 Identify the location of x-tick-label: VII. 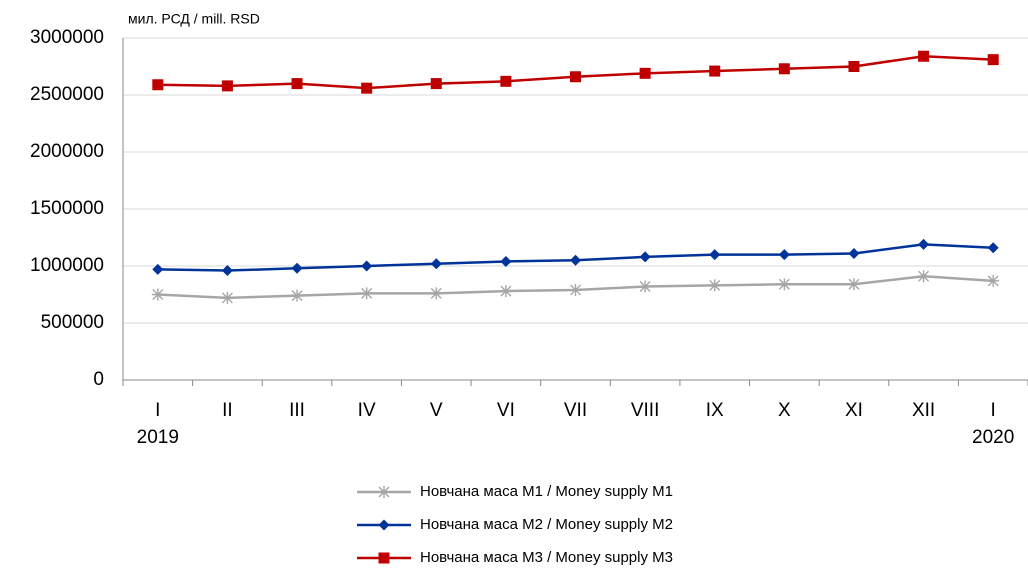
(575, 410).